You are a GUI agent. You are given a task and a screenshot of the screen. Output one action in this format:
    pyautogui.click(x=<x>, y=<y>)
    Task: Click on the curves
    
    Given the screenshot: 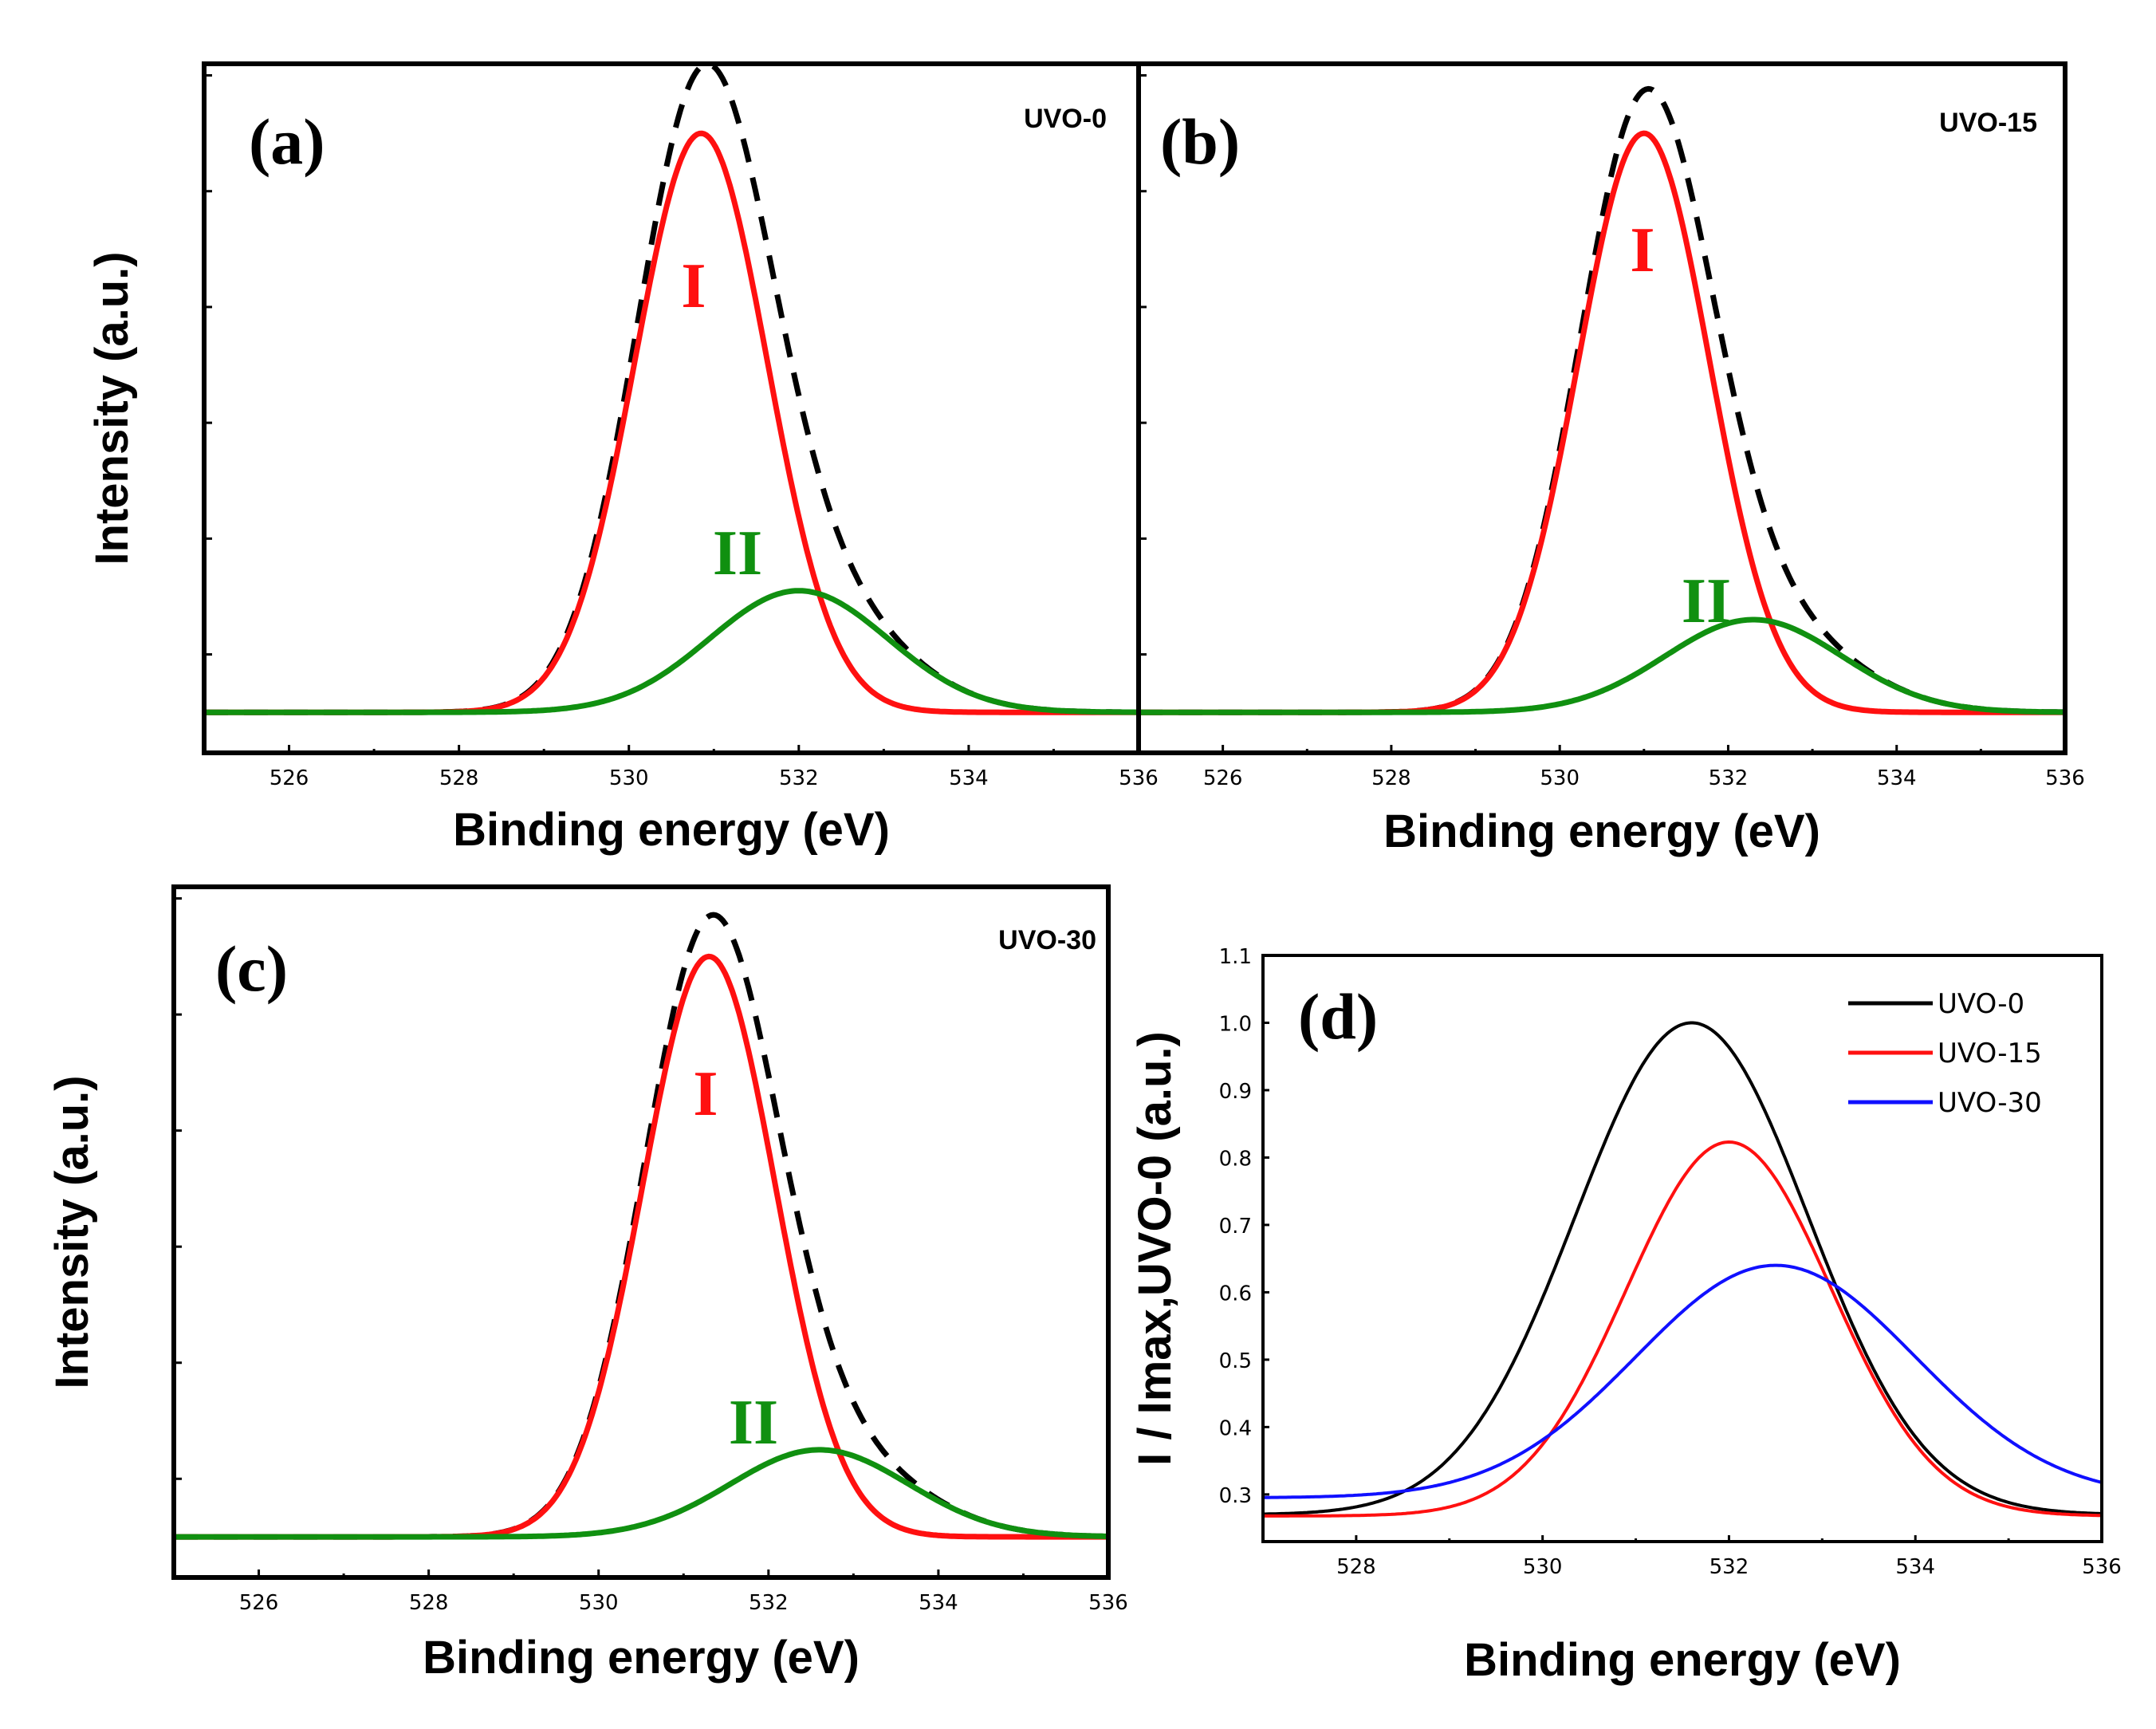 What is the action you would take?
    pyautogui.click(x=1683, y=1269)
    